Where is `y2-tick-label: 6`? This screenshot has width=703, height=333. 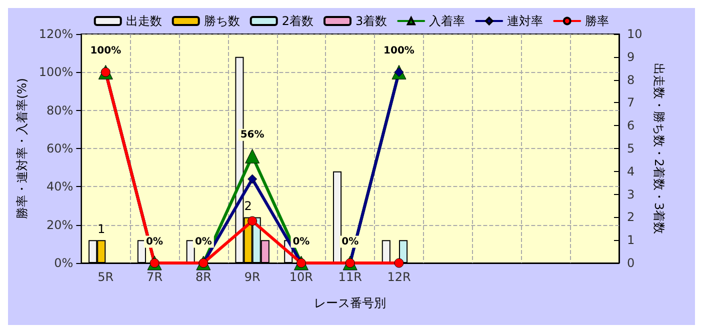
y2-tick-label: 6 is located at coordinates (631, 125).